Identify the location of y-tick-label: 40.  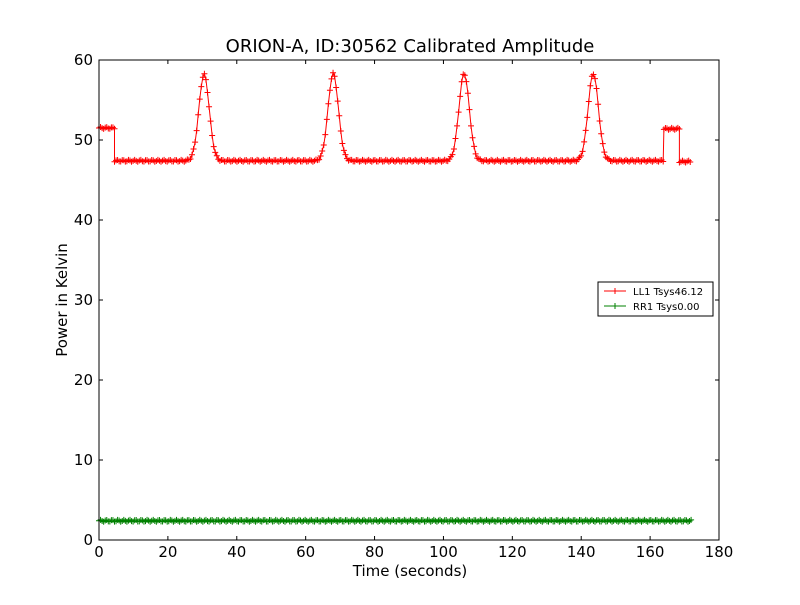
(83, 220).